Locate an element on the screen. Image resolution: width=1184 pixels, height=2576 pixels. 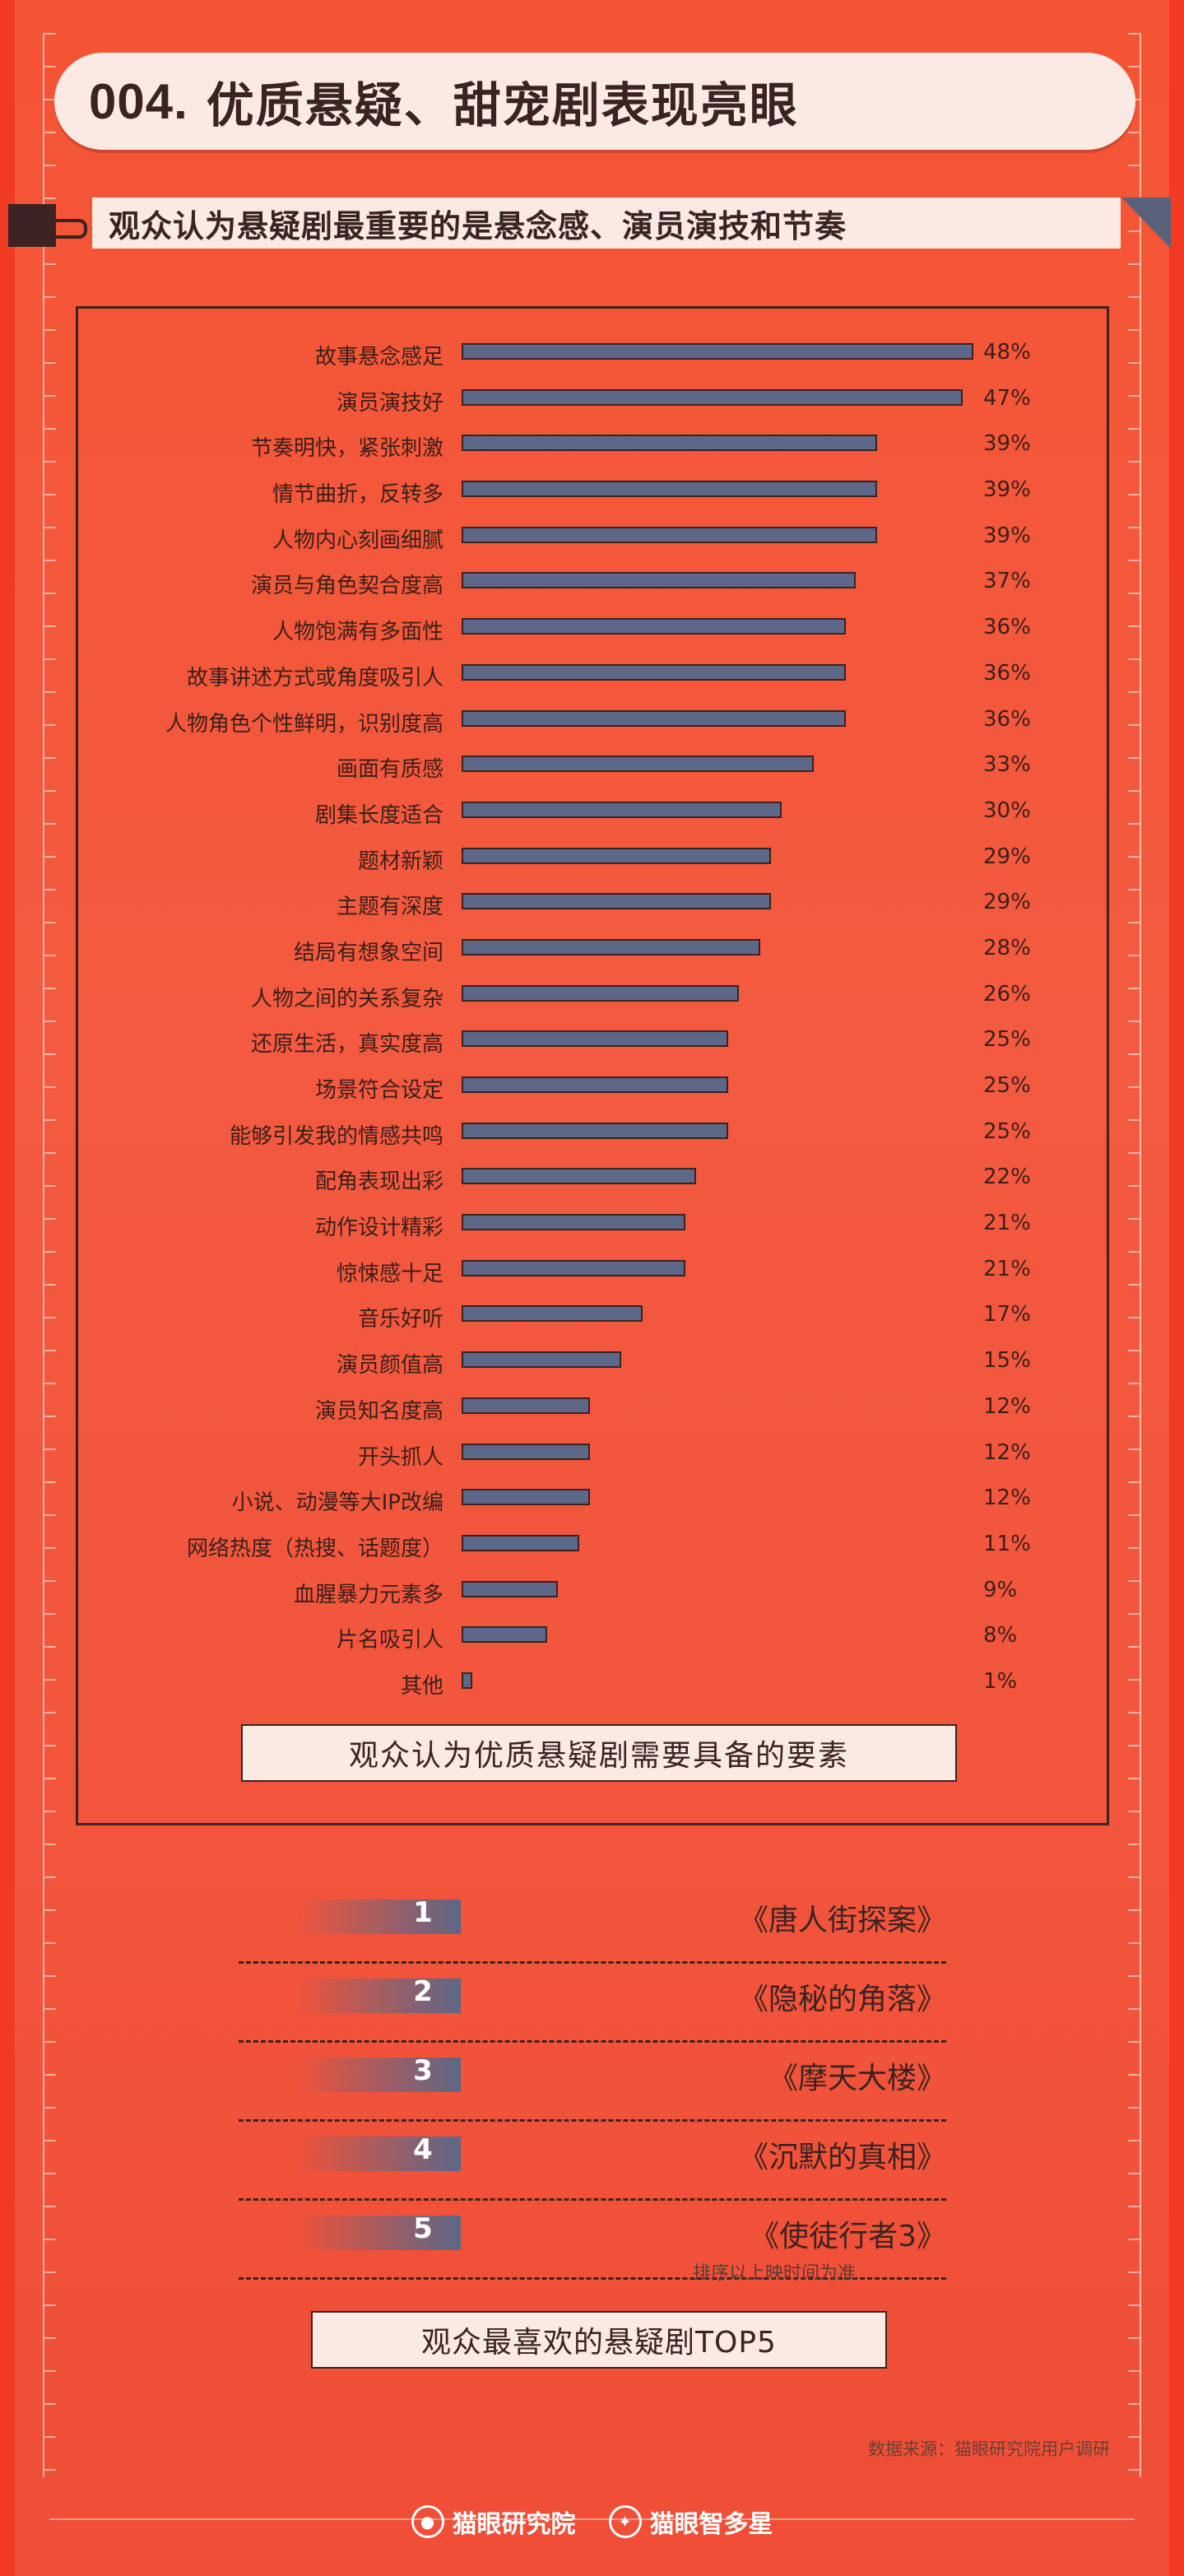
top5-item: 5 《使徒行者3》 is located at coordinates (592, 2240).